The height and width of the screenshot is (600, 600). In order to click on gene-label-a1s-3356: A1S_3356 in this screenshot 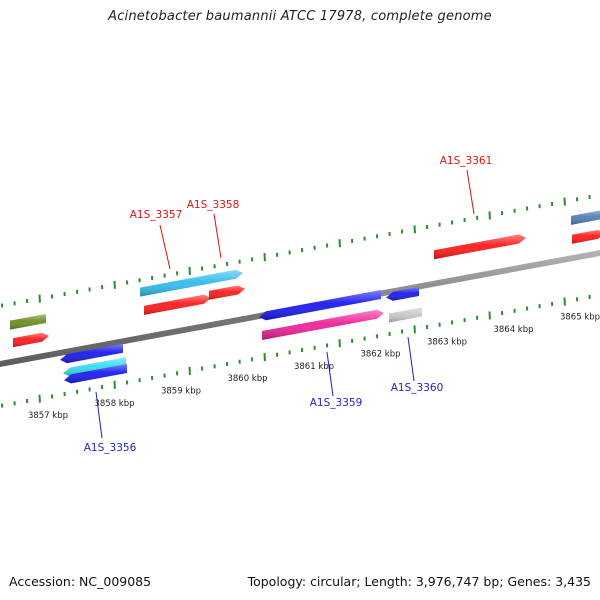, I will do `click(110, 422)`.